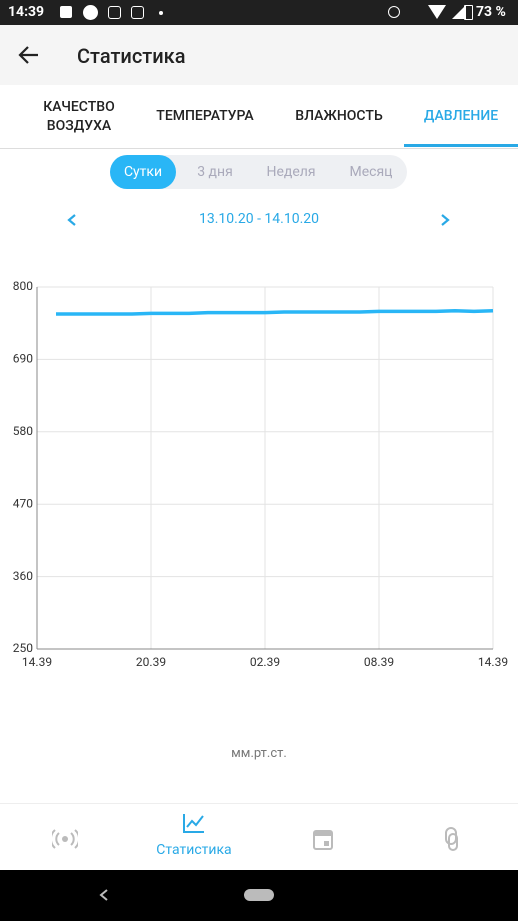 This screenshot has width=518, height=921. Describe the element at coordinates (437, 12) in the screenshot. I see `wifi-icon` at that location.